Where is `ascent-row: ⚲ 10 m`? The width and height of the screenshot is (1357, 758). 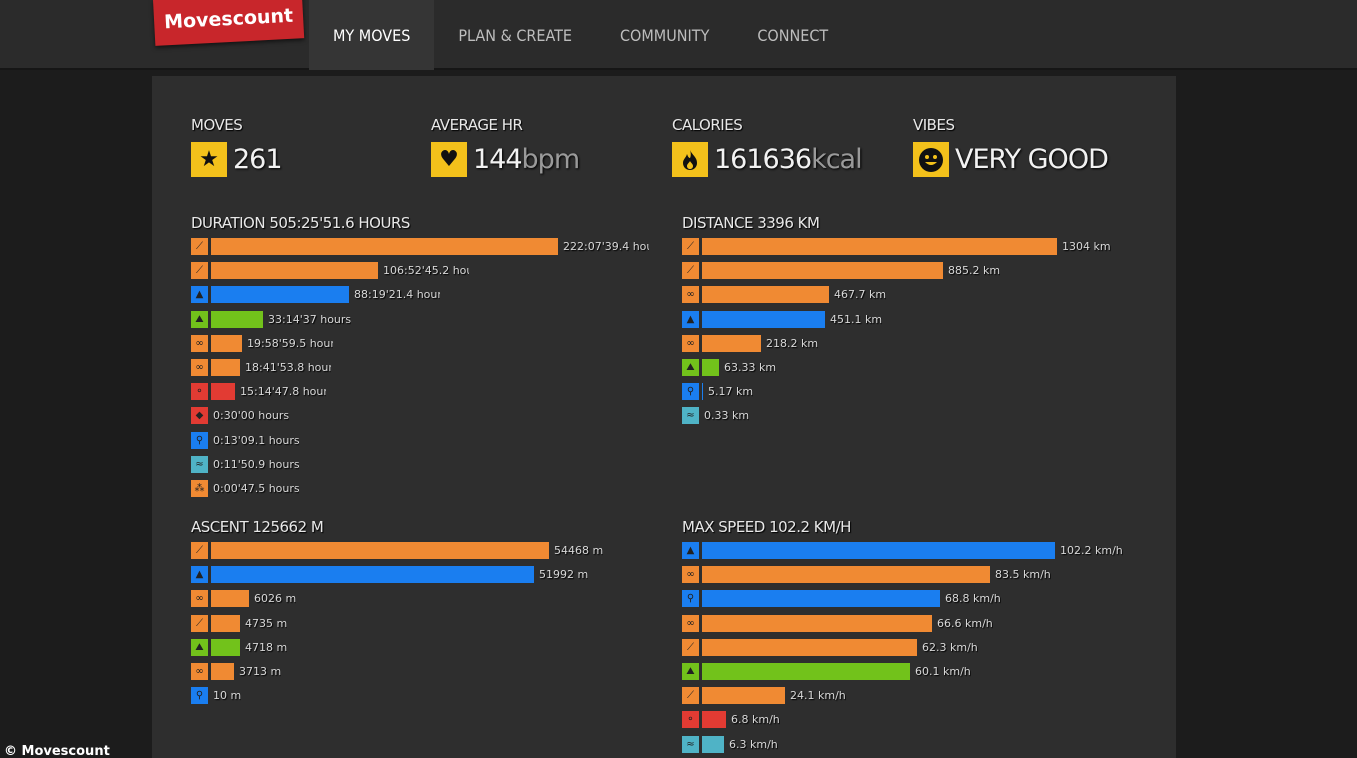 ascent-row: ⚲ 10 m is located at coordinates (216, 696).